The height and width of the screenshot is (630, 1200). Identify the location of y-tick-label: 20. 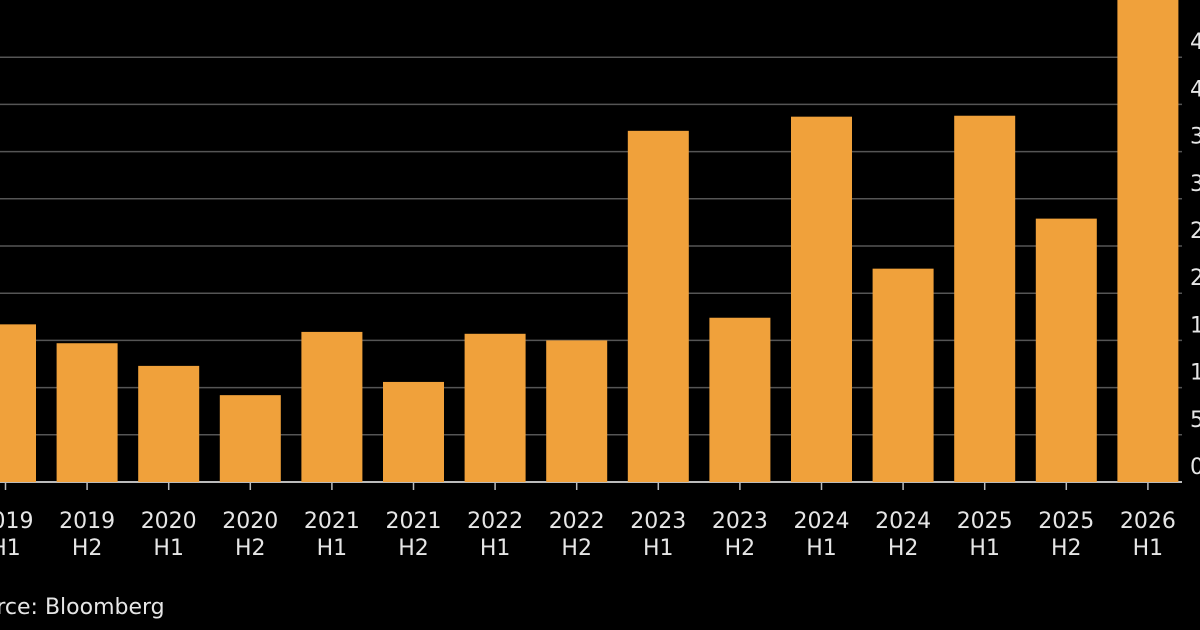
(1195, 278).